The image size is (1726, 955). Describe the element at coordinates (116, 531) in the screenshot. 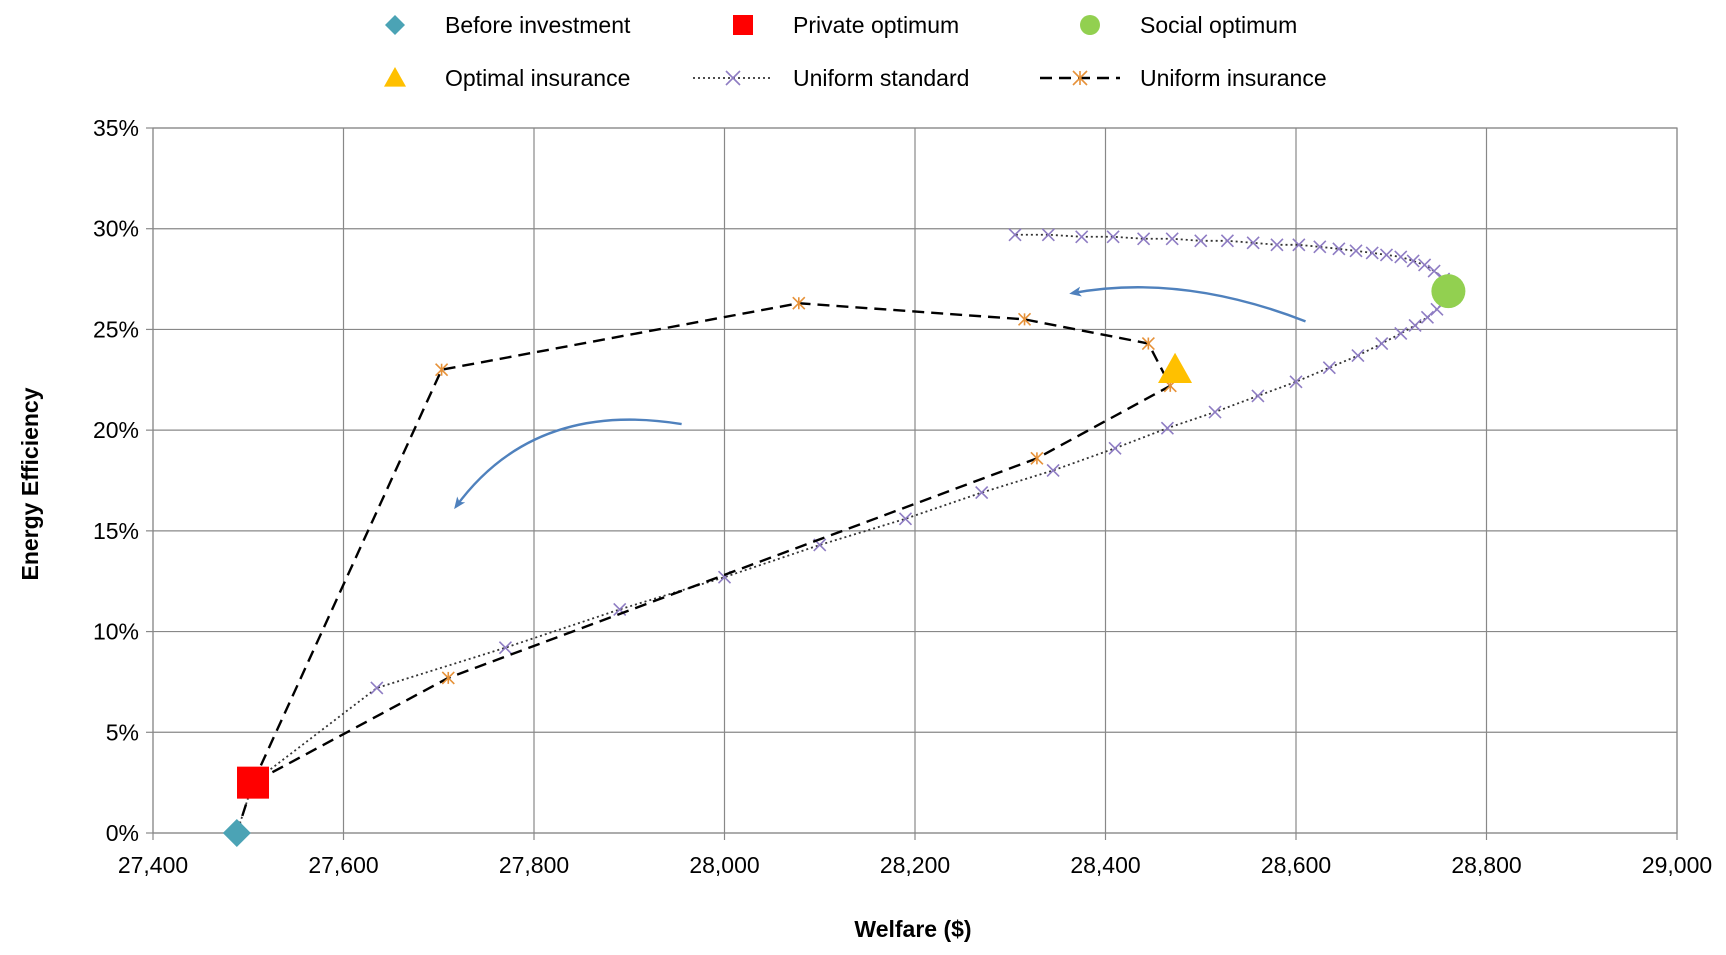

I see `y-tick-label: 15%` at that location.